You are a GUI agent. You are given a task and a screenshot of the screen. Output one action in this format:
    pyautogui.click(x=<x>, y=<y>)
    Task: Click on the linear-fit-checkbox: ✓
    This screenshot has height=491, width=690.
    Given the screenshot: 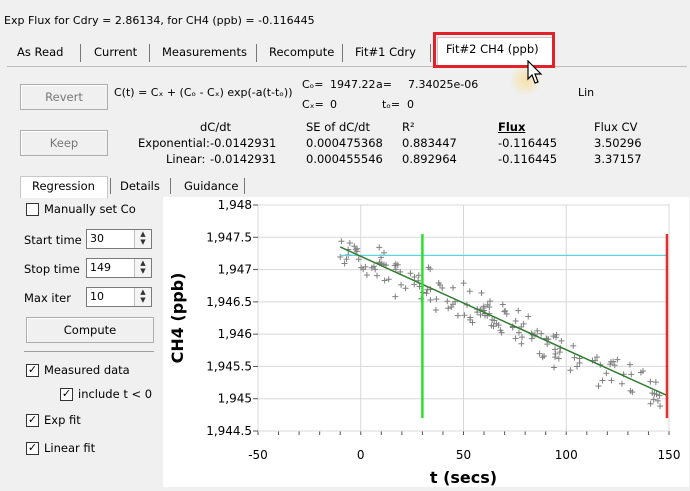 What is the action you would take?
    pyautogui.click(x=32, y=448)
    